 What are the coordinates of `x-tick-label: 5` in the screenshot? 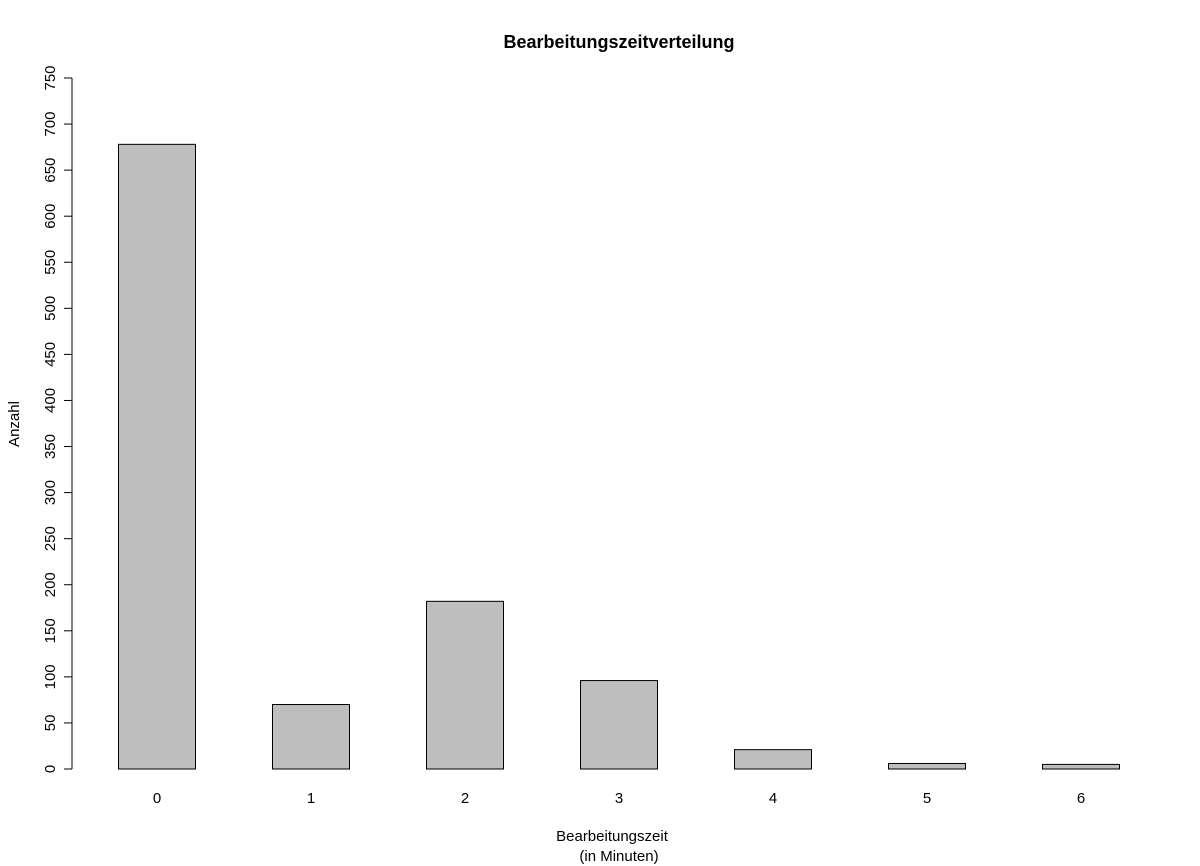 It's located at (927, 798).